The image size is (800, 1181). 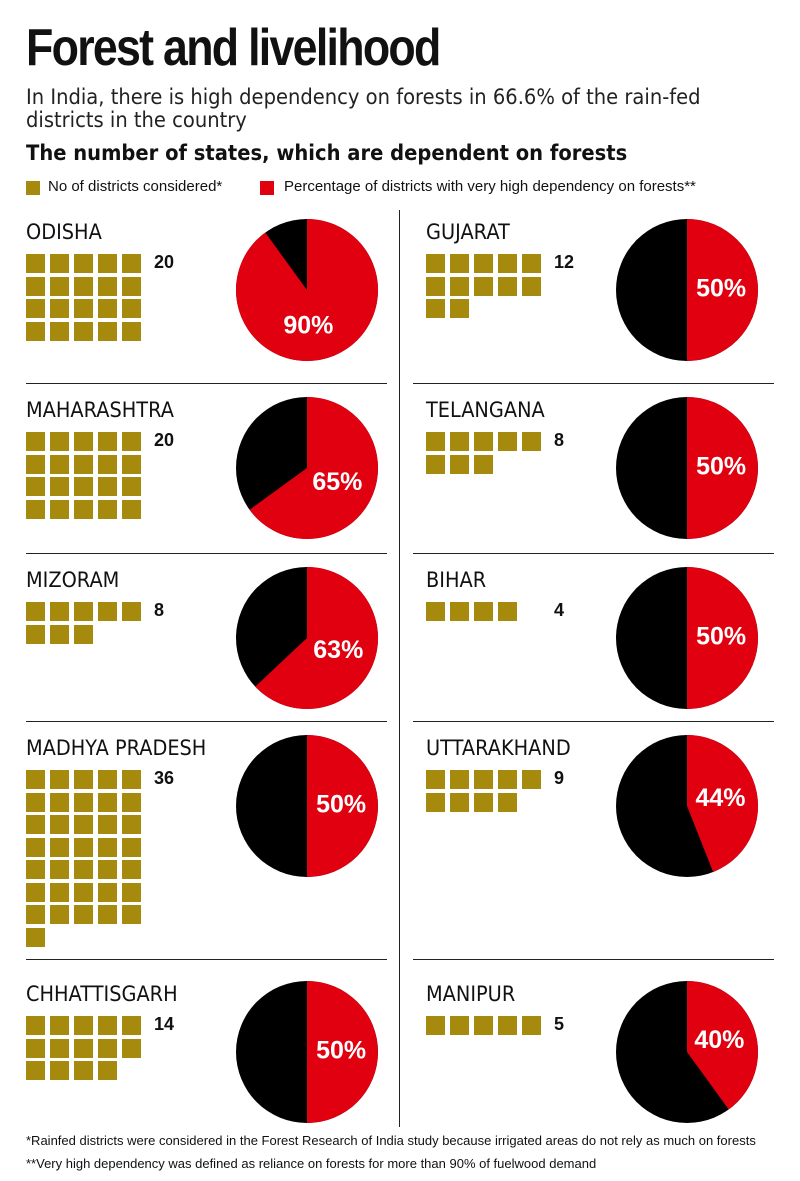 What do you see at coordinates (498, 748) in the screenshot?
I see `state-name-uttarakhand: UTTARAKHAND` at bounding box center [498, 748].